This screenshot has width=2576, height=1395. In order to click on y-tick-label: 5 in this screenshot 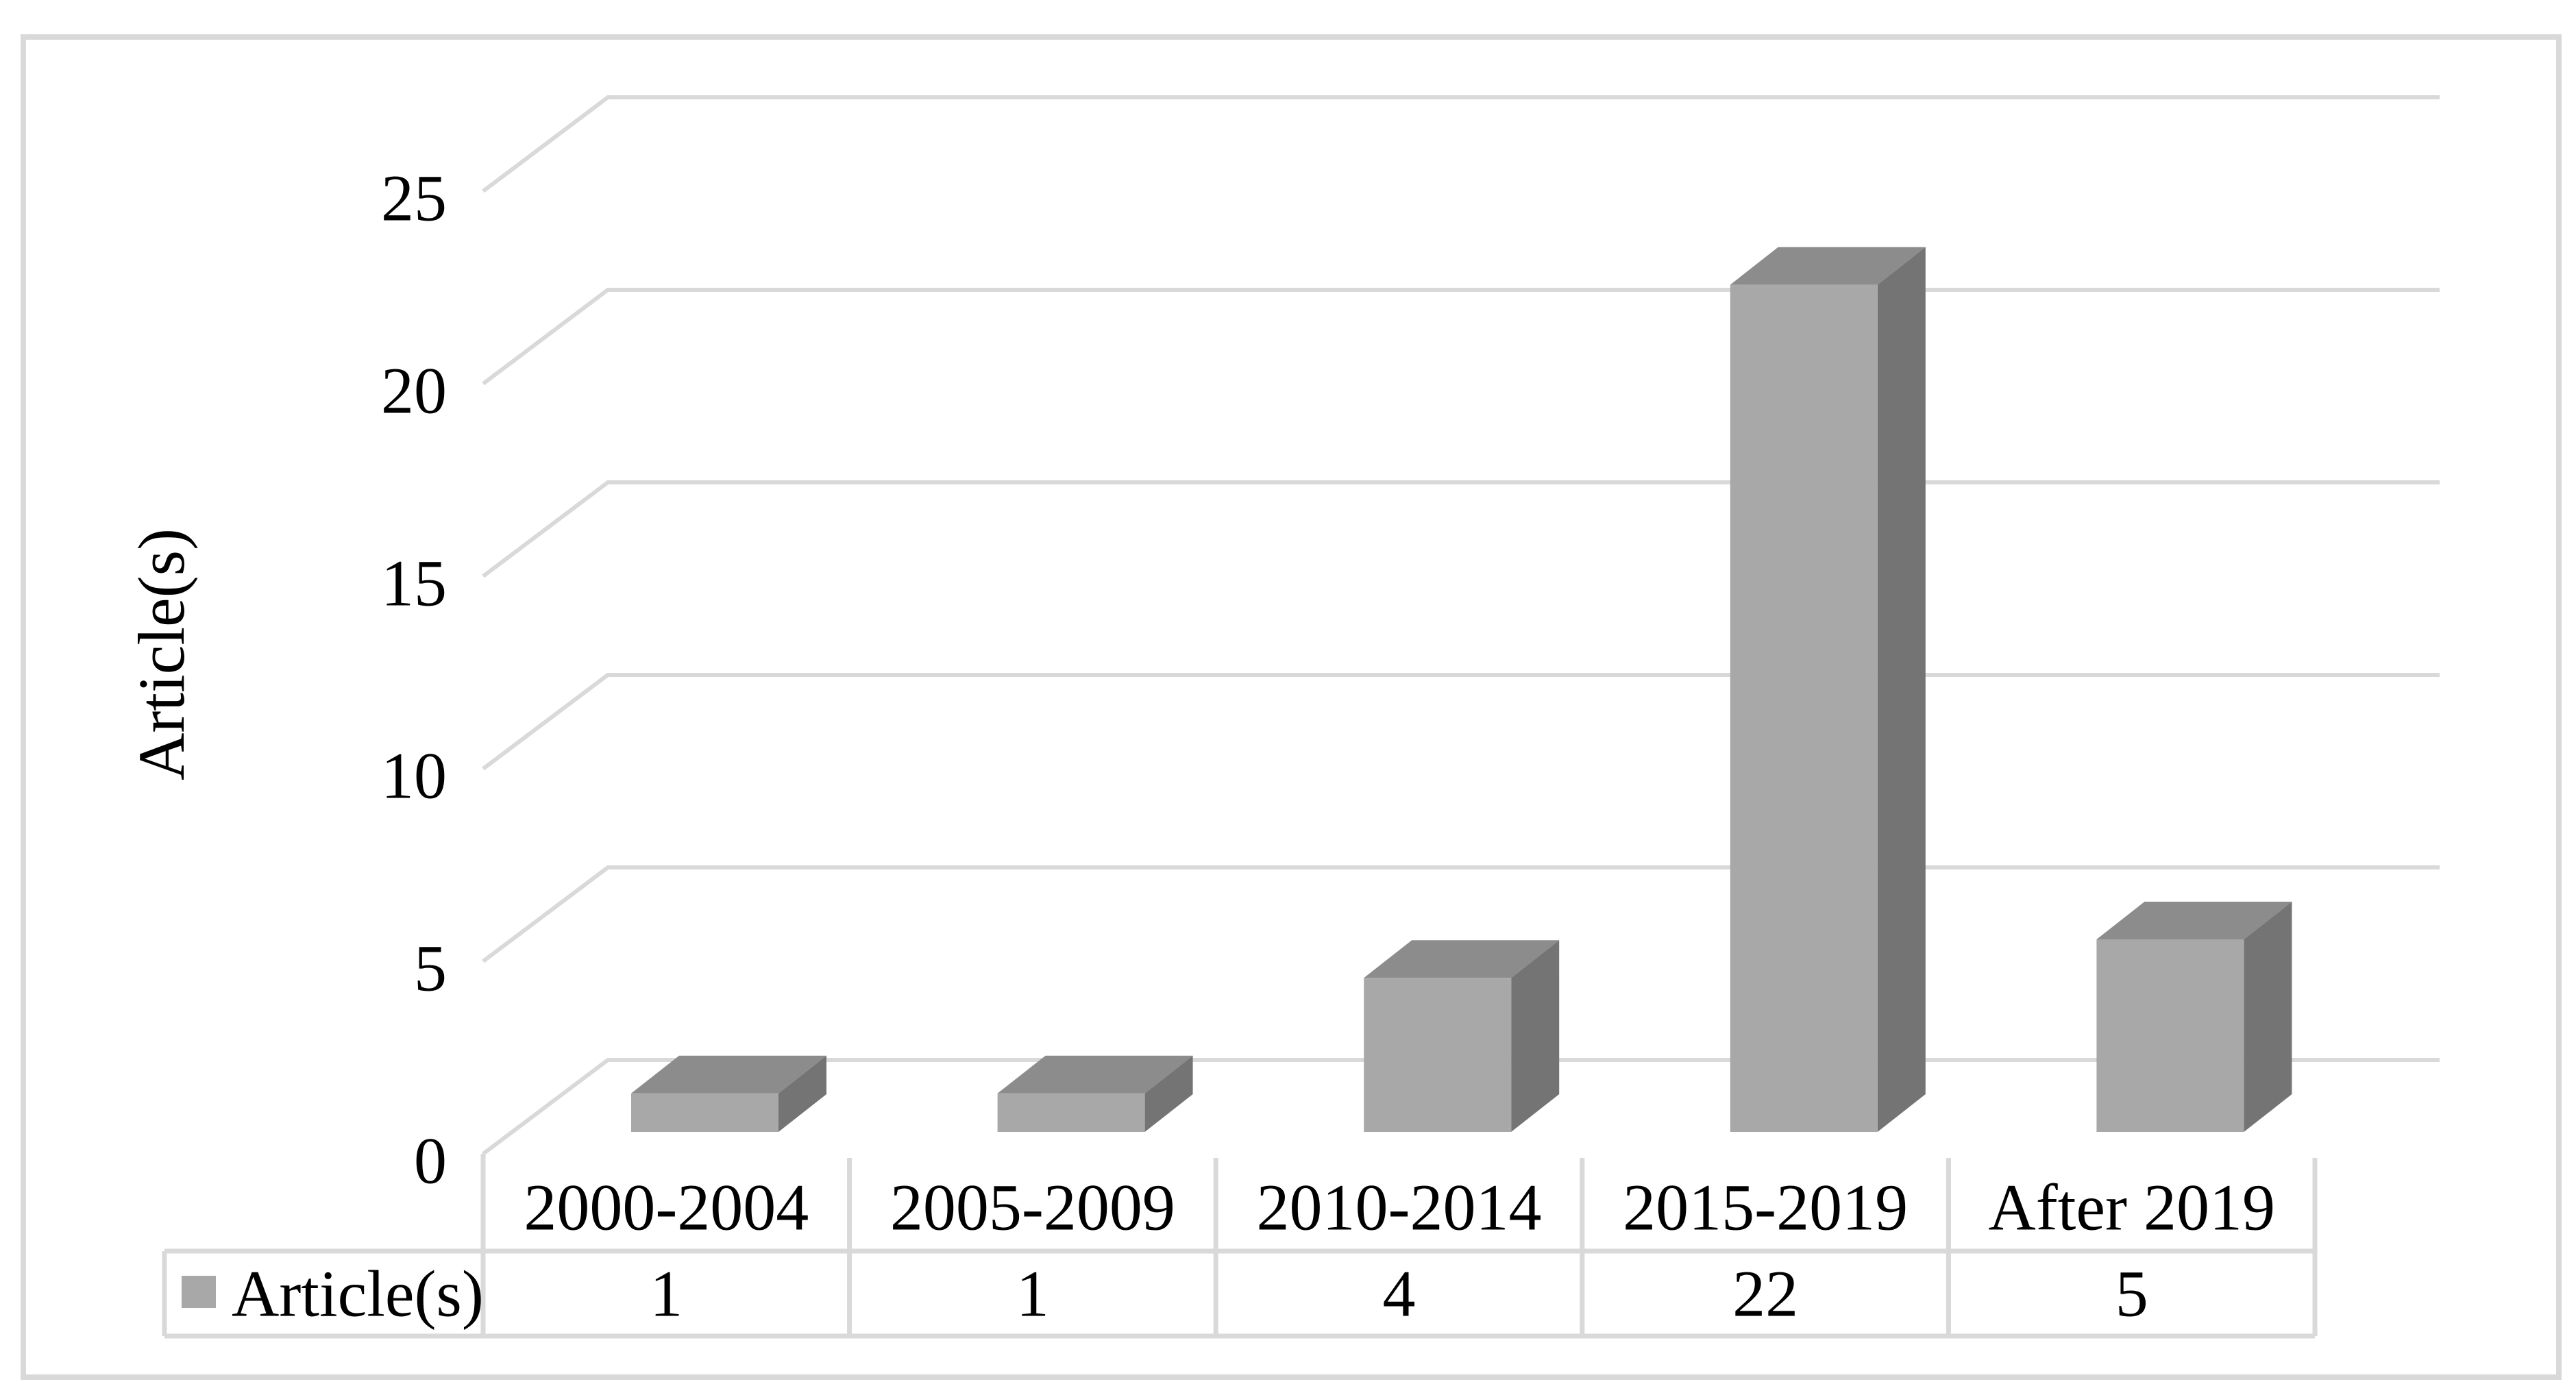, I will do `click(431, 969)`.